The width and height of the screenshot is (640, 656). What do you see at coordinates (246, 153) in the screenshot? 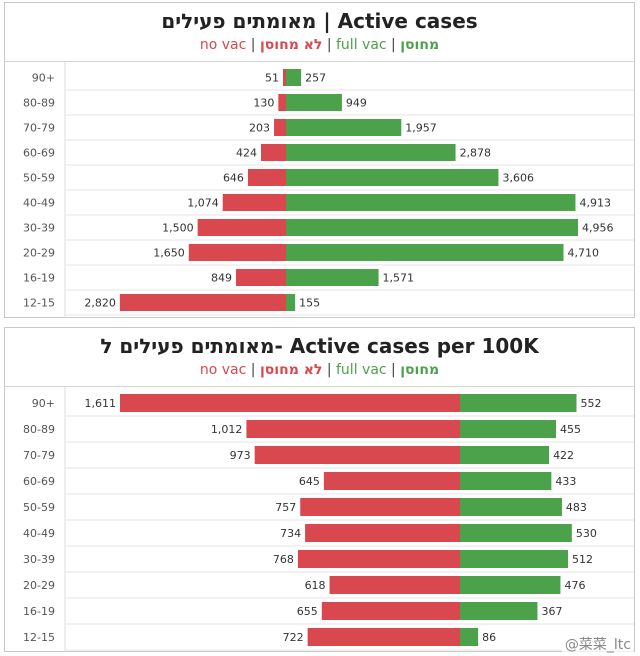
I see `data-label-no-vac: 424` at bounding box center [246, 153].